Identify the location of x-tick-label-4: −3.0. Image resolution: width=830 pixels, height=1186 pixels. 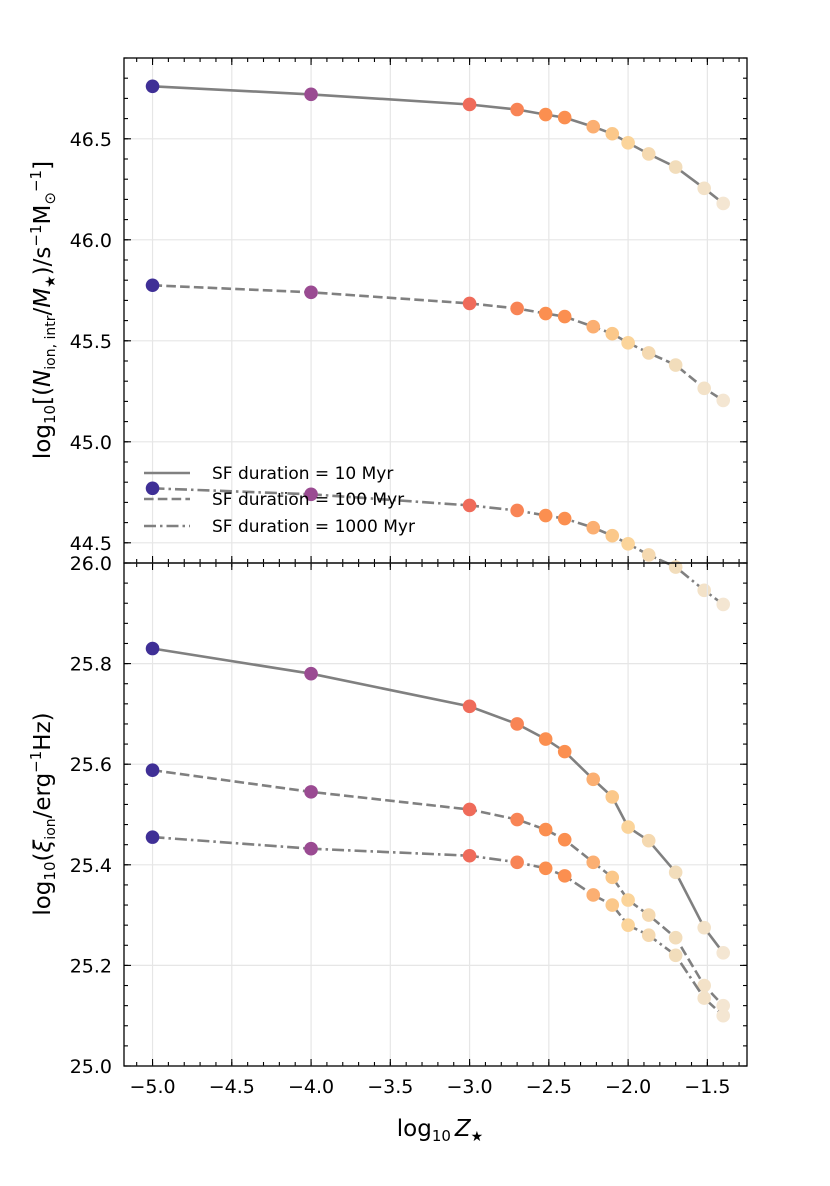
(470, 1087).